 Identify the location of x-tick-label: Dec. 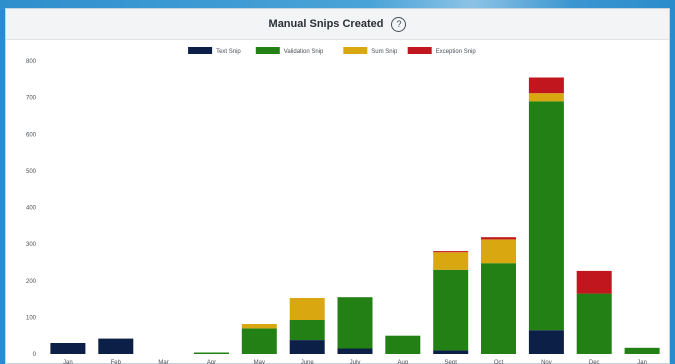
(594, 362).